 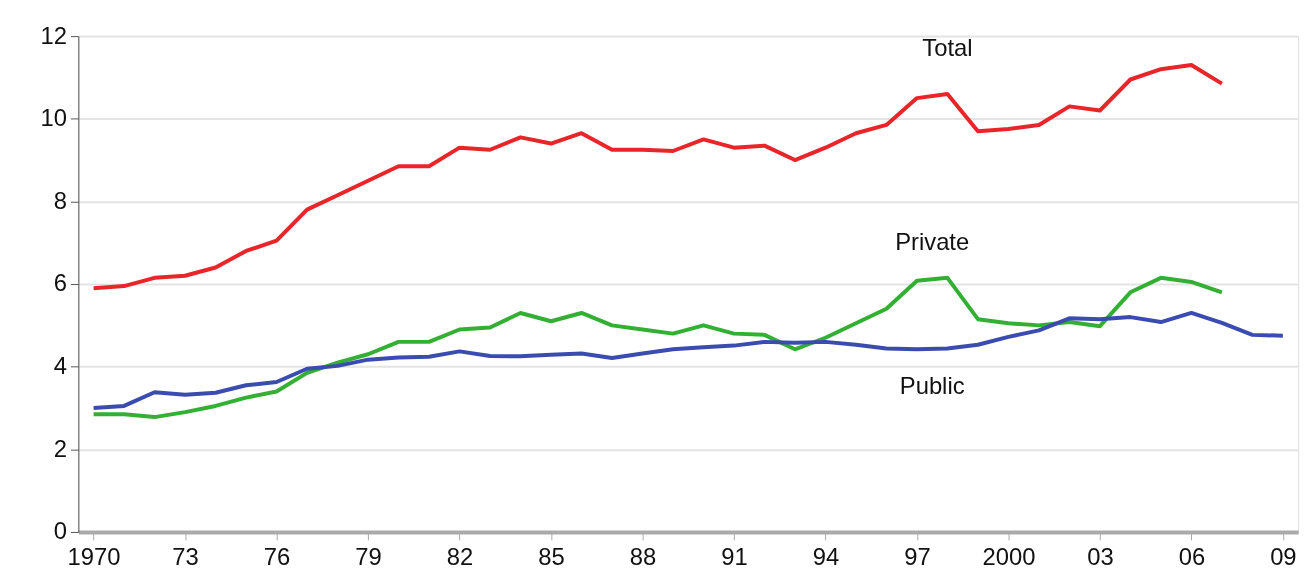 I want to click on y-tick-label: 12, so click(x=53, y=35).